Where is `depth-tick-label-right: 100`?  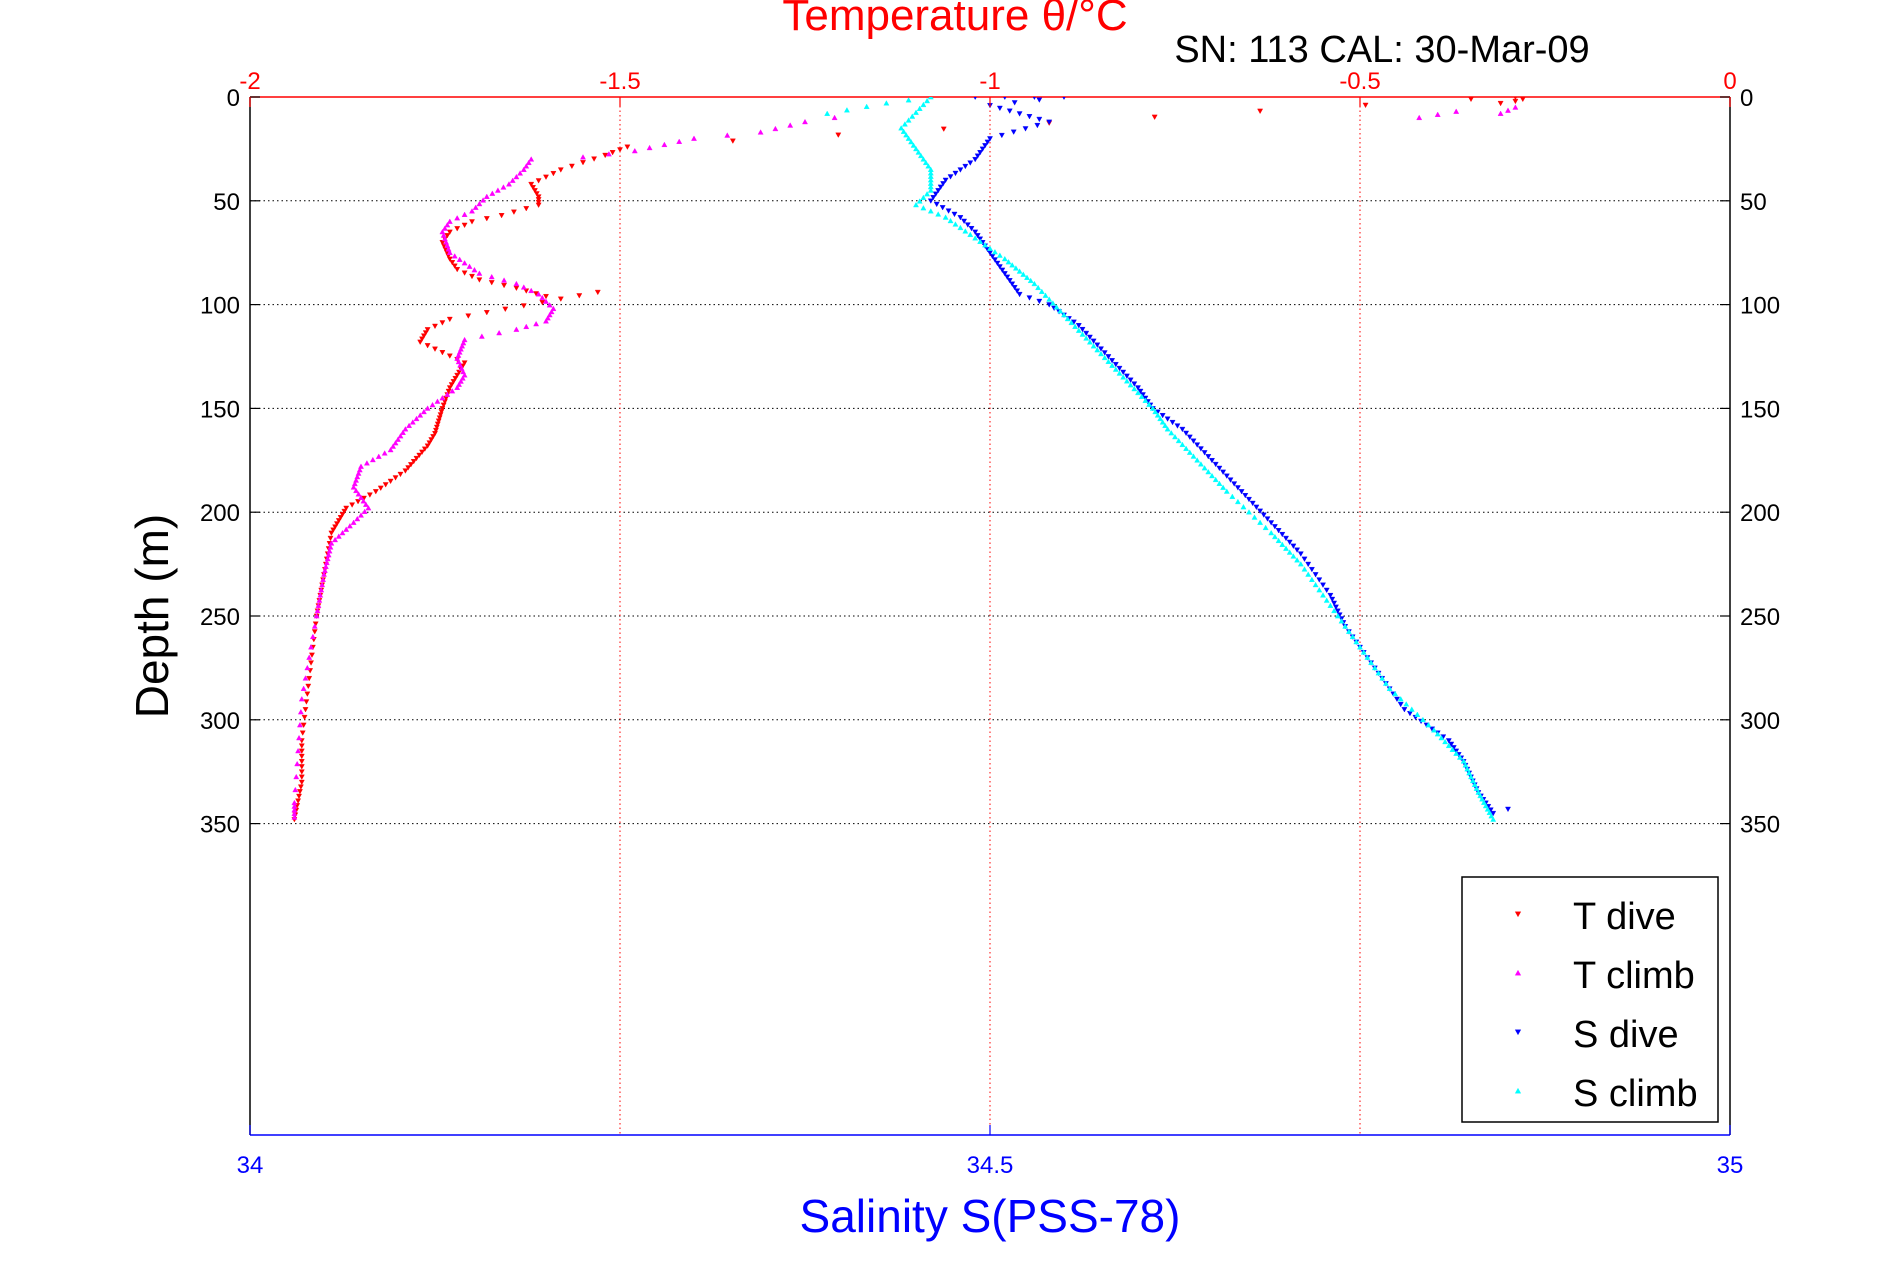
depth-tick-label-right: 100 is located at coordinates (1760, 306).